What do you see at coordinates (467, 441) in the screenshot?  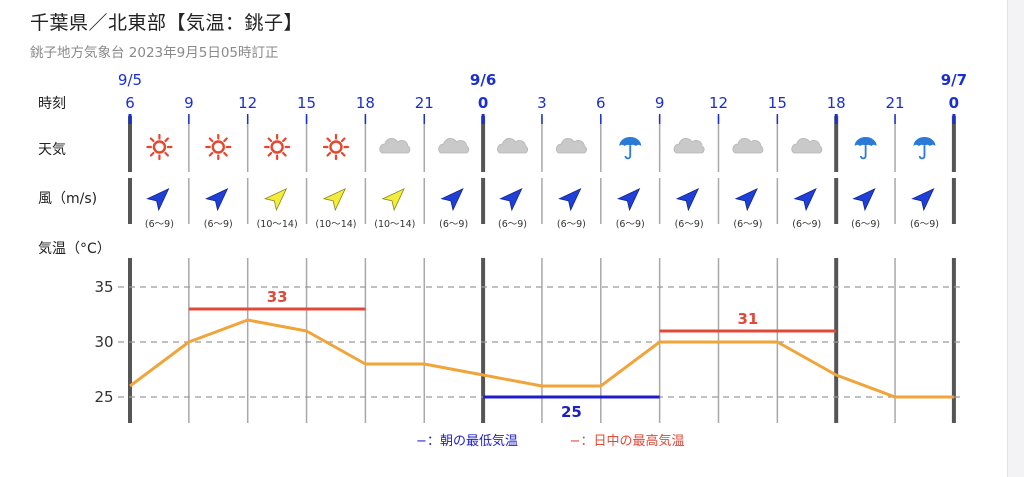 I see `legend-min-temp: −：朝の最低気温` at bounding box center [467, 441].